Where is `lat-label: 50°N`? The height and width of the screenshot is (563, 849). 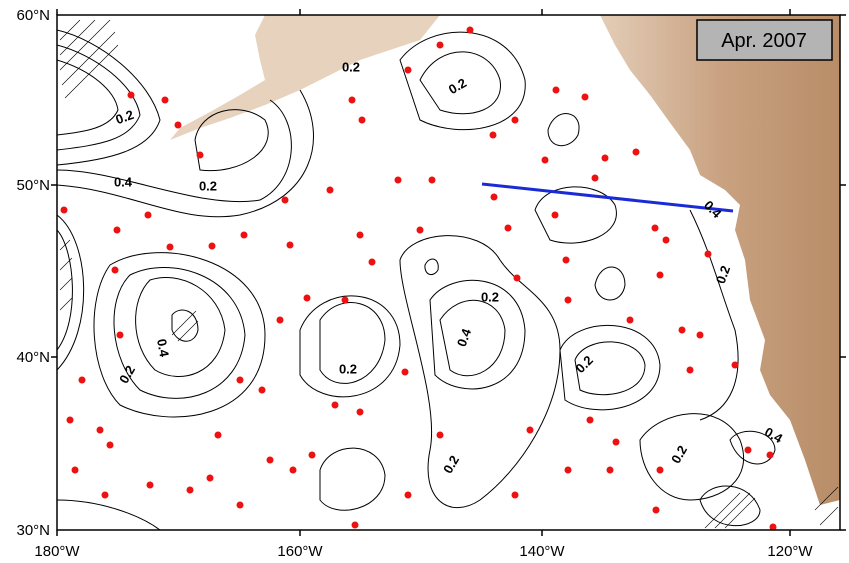
lat-label: 50°N is located at coordinates (33, 185).